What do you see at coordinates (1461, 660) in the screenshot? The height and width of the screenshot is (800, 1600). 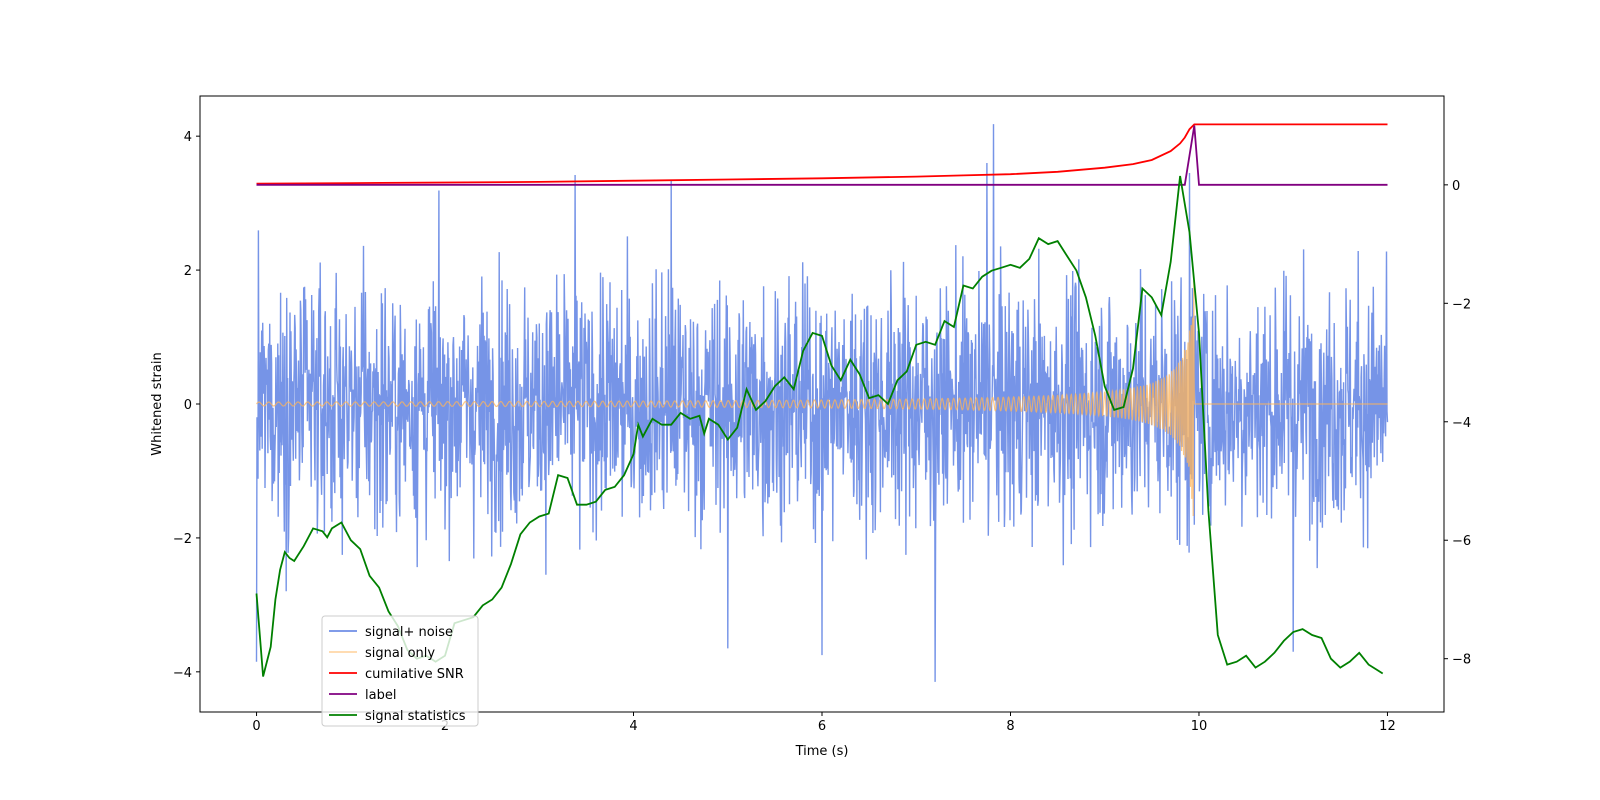 I see `y2-tick-label: −8` at bounding box center [1461, 660].